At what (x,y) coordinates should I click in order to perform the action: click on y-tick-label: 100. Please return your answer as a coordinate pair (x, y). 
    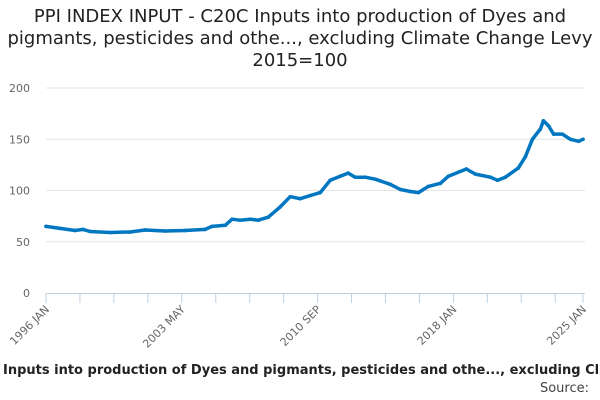
    Looking at the image, I should click on (19, 191).